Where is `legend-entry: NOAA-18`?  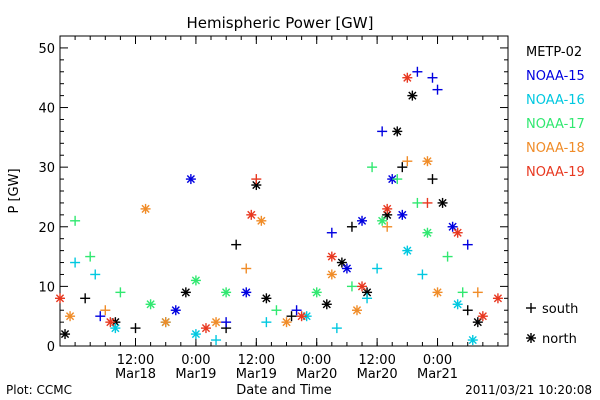 legend-entry: NOAA-18 is located at coordinates (555, 148).